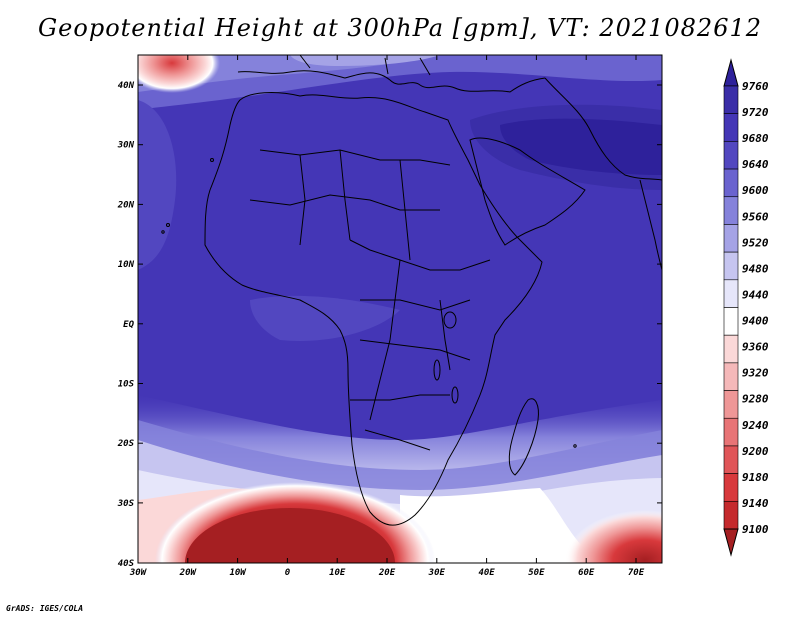 The image size is (800, 618). What do you see at coordinates (126, 205) in the screenshot?
I see `lat-label: 20N` at bounding box center [126, 205].